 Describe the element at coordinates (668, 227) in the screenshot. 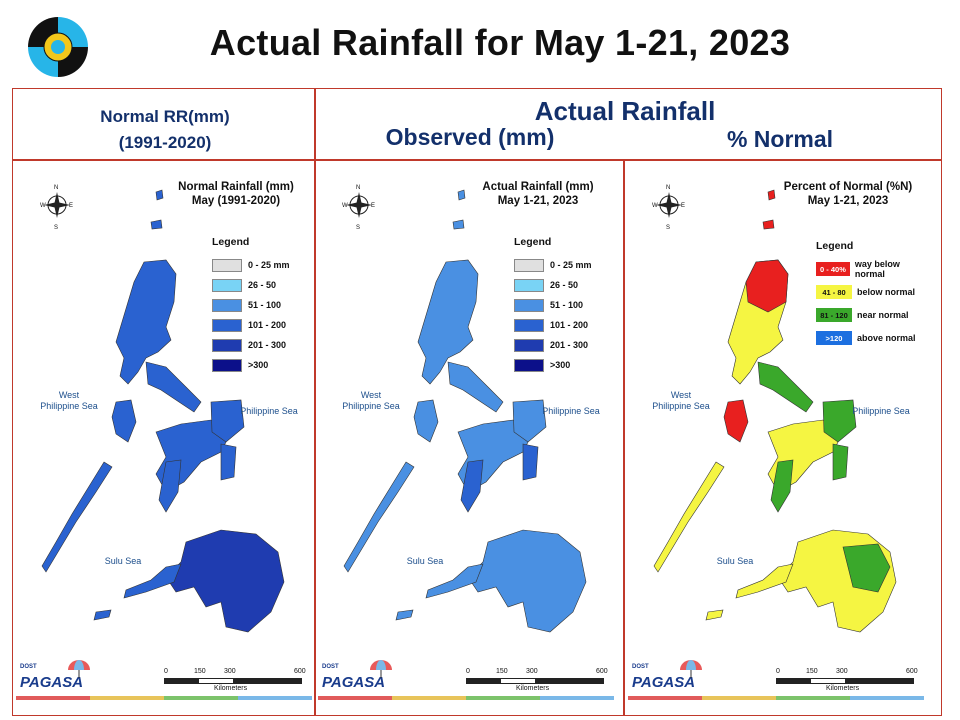

I see `compass-s: S` at that location.